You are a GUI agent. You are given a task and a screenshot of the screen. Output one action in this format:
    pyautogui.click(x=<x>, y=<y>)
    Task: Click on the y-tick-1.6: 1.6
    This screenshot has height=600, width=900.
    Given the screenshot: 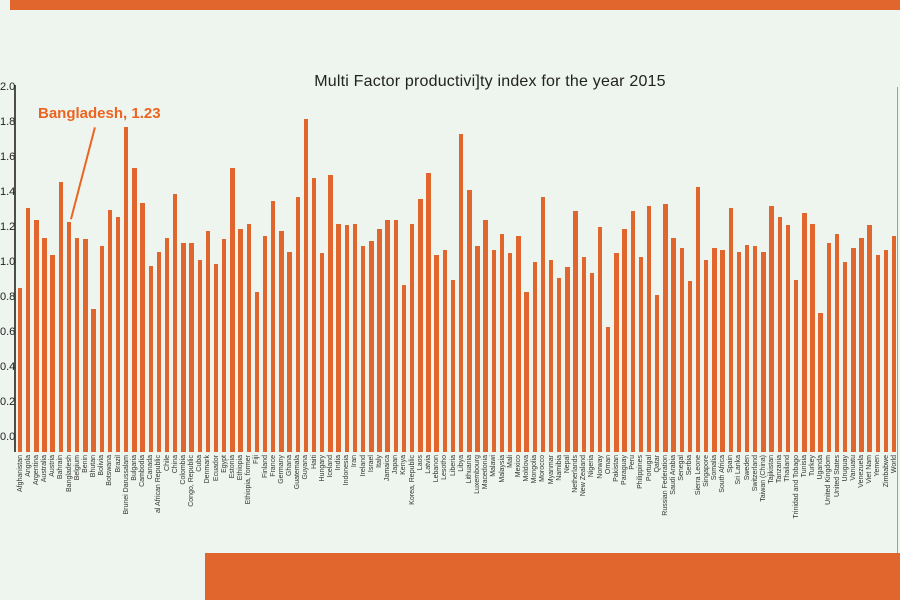 What is the action you would take?
    pyautogui.click(x=8, y=157)
    